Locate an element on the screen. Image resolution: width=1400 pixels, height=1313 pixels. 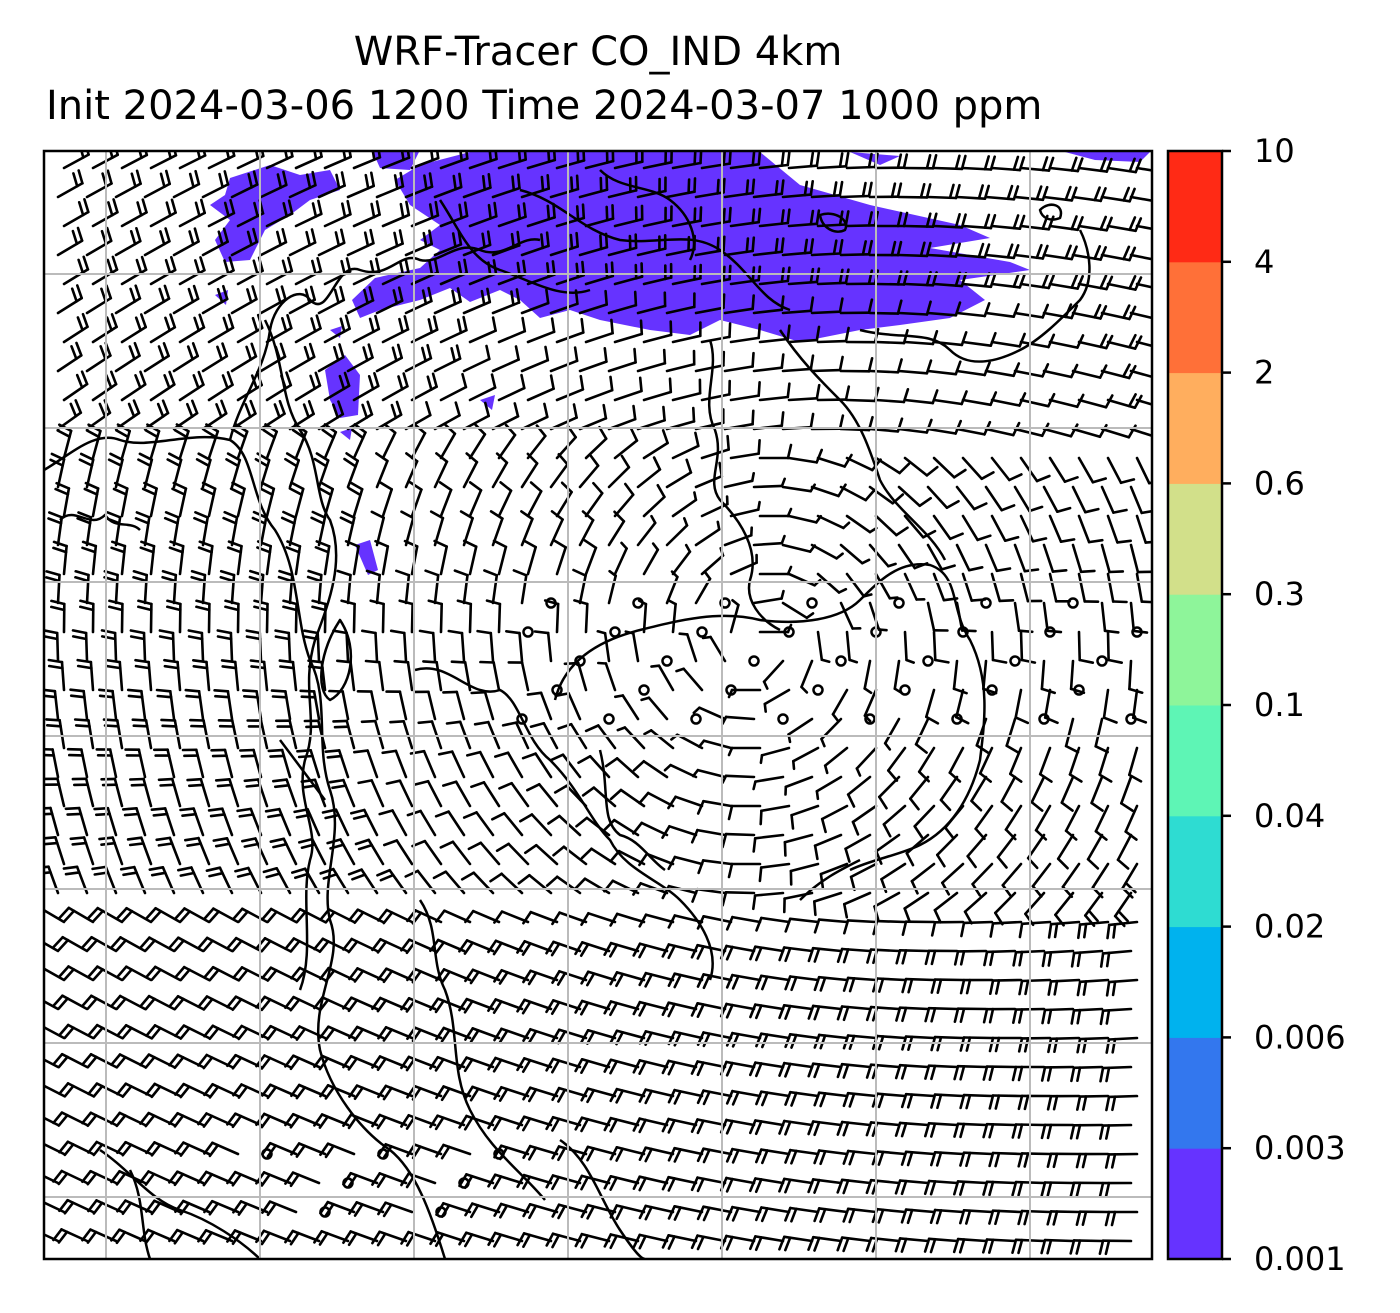
colorbar-segment is located at coordinates (1195, 539).